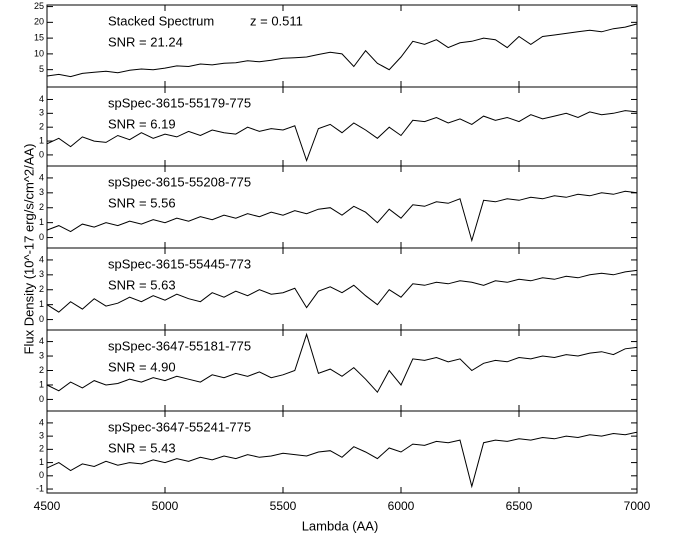 Image resolution: width=673 pixels, height=540 pixels. Describe the element at coordinates (179, 181) in the screenshot. I see `panel-title: spSpec-3615-55208-775` at that location.